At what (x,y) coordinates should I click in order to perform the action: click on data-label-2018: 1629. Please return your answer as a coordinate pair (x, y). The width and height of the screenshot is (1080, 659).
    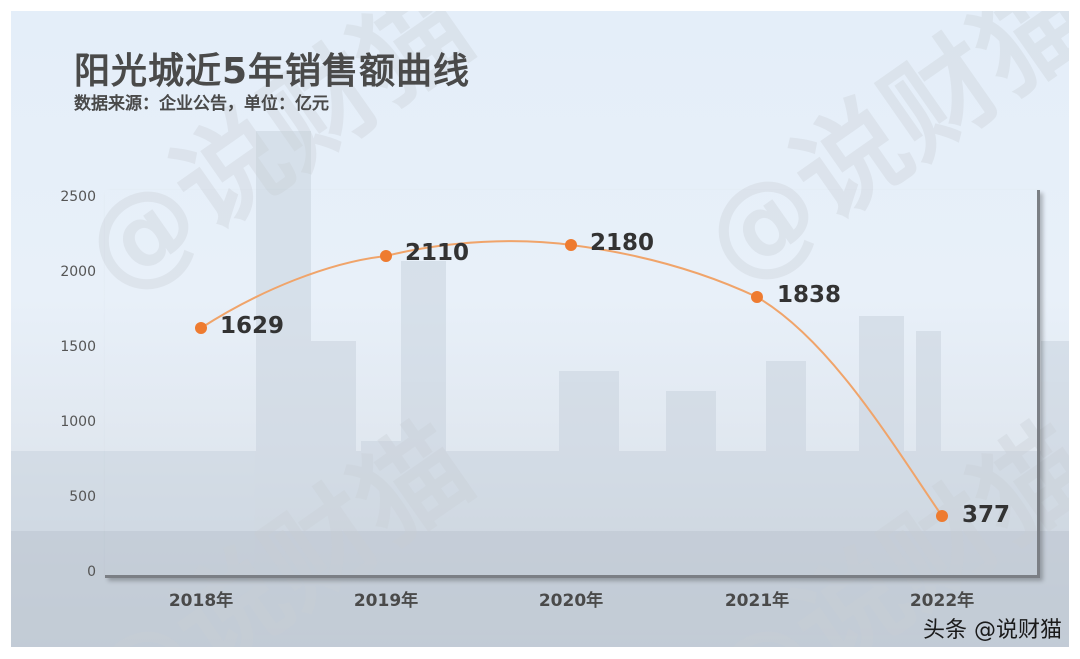
    Looking at the image, I should click on (252, 326).